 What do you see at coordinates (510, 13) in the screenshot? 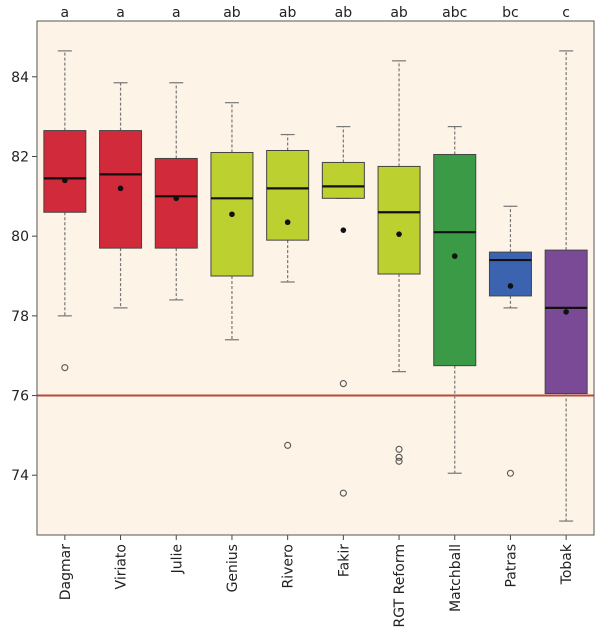
I see `group-letter: bc` at bounding box center [510, 13].